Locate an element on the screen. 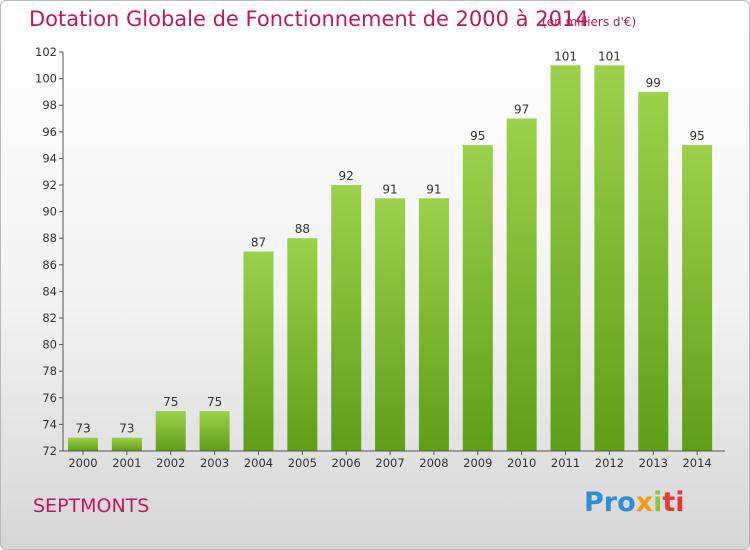 The image size is (750, 550). bar-2002 is located at coordinates (170, 431).